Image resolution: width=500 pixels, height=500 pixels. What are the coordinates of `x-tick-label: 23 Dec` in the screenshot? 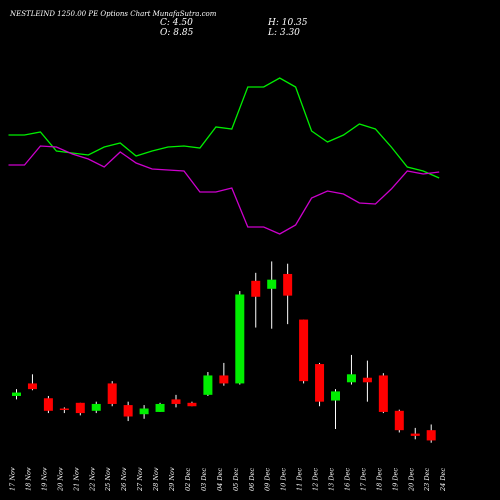 It's located at (427, 480).